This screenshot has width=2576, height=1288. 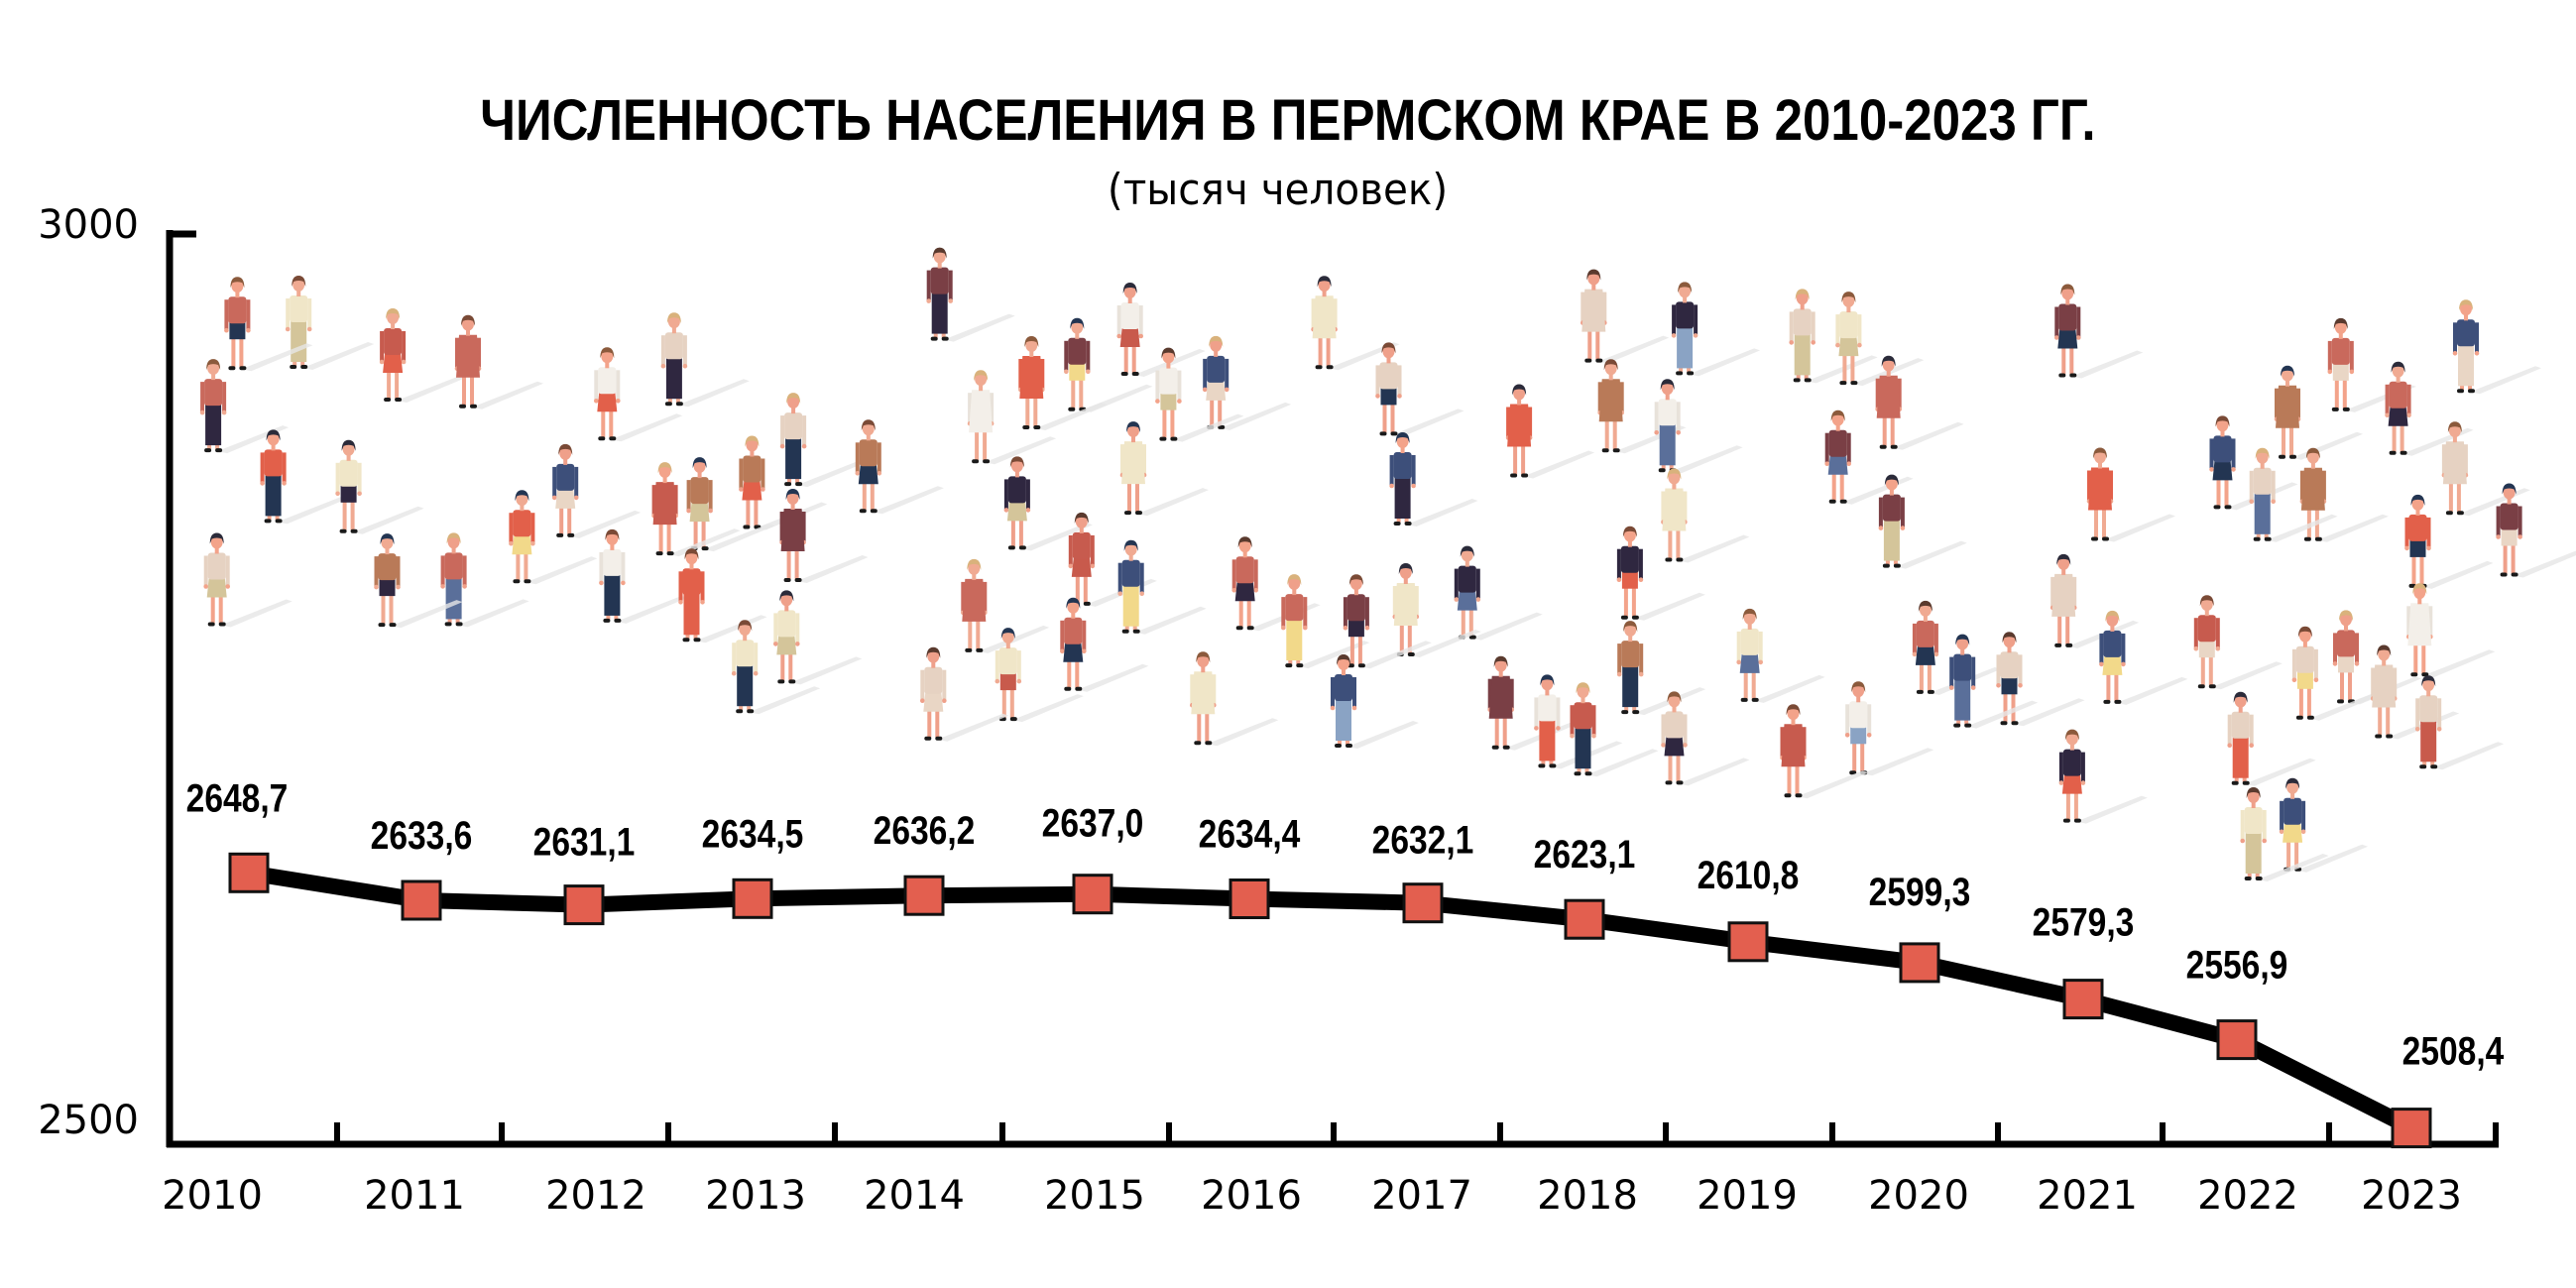 I want to click on person-trousers, so click(x=1294, y=640).